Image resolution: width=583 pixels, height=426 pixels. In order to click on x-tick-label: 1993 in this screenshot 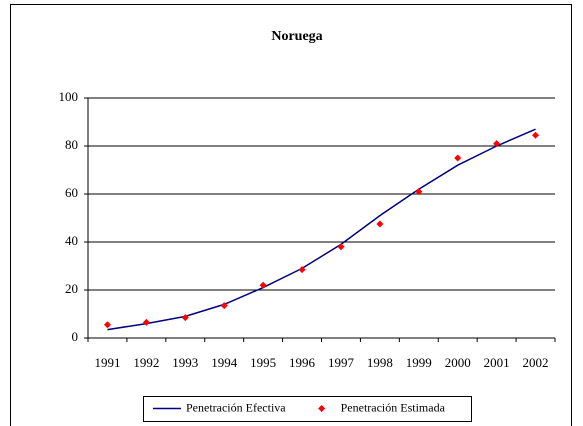, I will do `click(185, 362)`.